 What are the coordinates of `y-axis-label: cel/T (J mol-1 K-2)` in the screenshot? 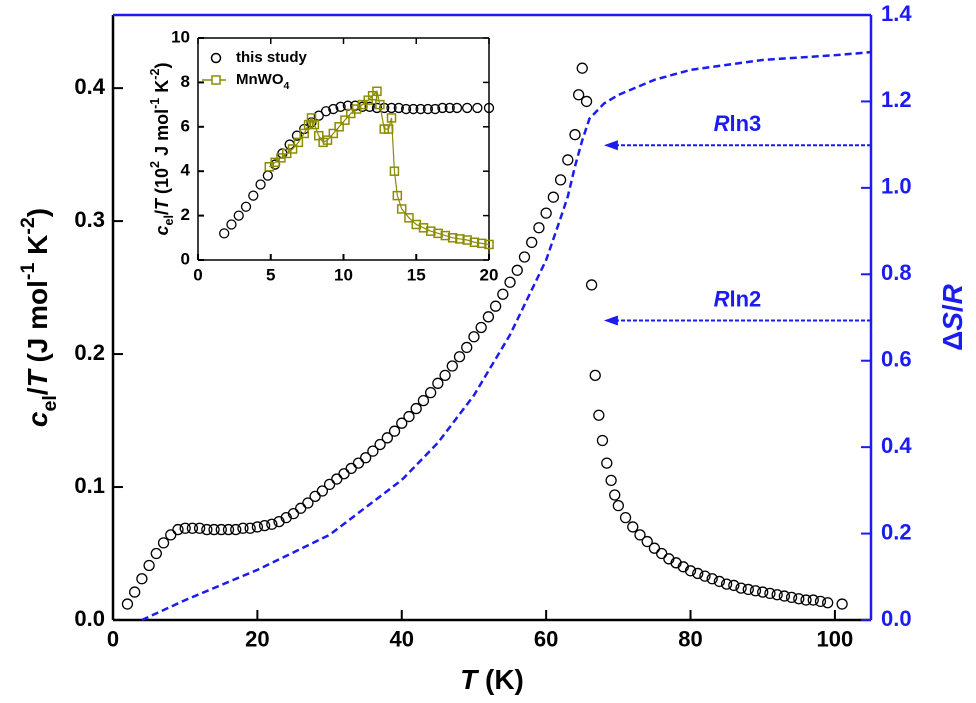 It's located at (39, 317).